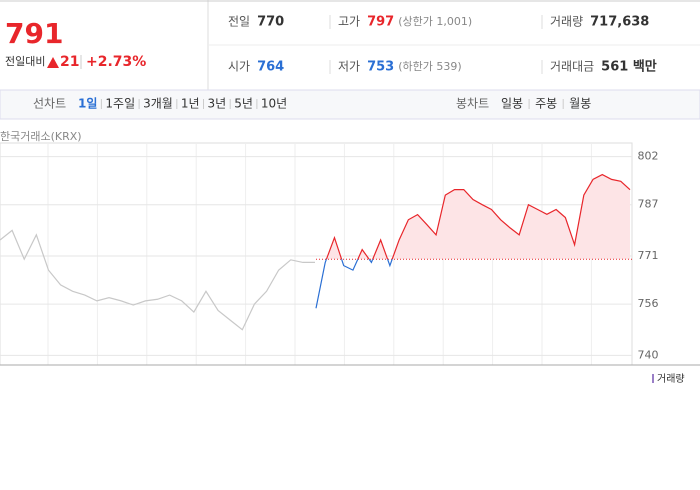 Image resolution: width=700 pixels, height=490 pixels. What do you see at coordinates (380, 67) in the screenshot?
I see `stat-value: 753` at bounding box center [380, 67].